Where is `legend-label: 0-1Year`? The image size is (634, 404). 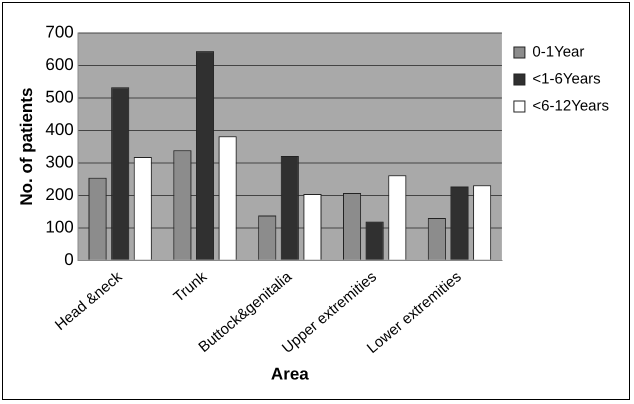
legend-label: 0-1Year is located at coordinates (558, 52).